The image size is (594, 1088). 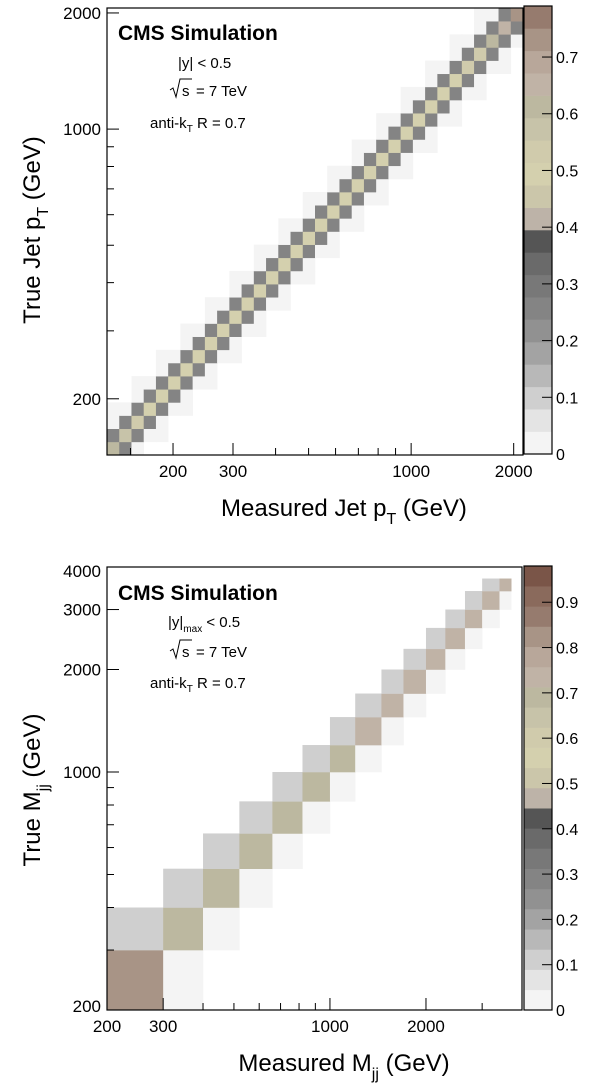 What do you see at coordinates (87, 1006) in the screenshot?
I see `mjj-y-tick-label: 200` at bounding box center [87, 1006].